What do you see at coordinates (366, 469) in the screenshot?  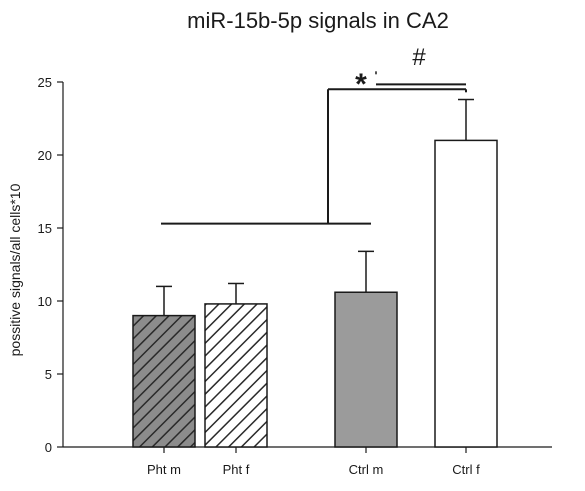 I see `x-tick-label: Ctrl m` at bounding box center [366, 469].